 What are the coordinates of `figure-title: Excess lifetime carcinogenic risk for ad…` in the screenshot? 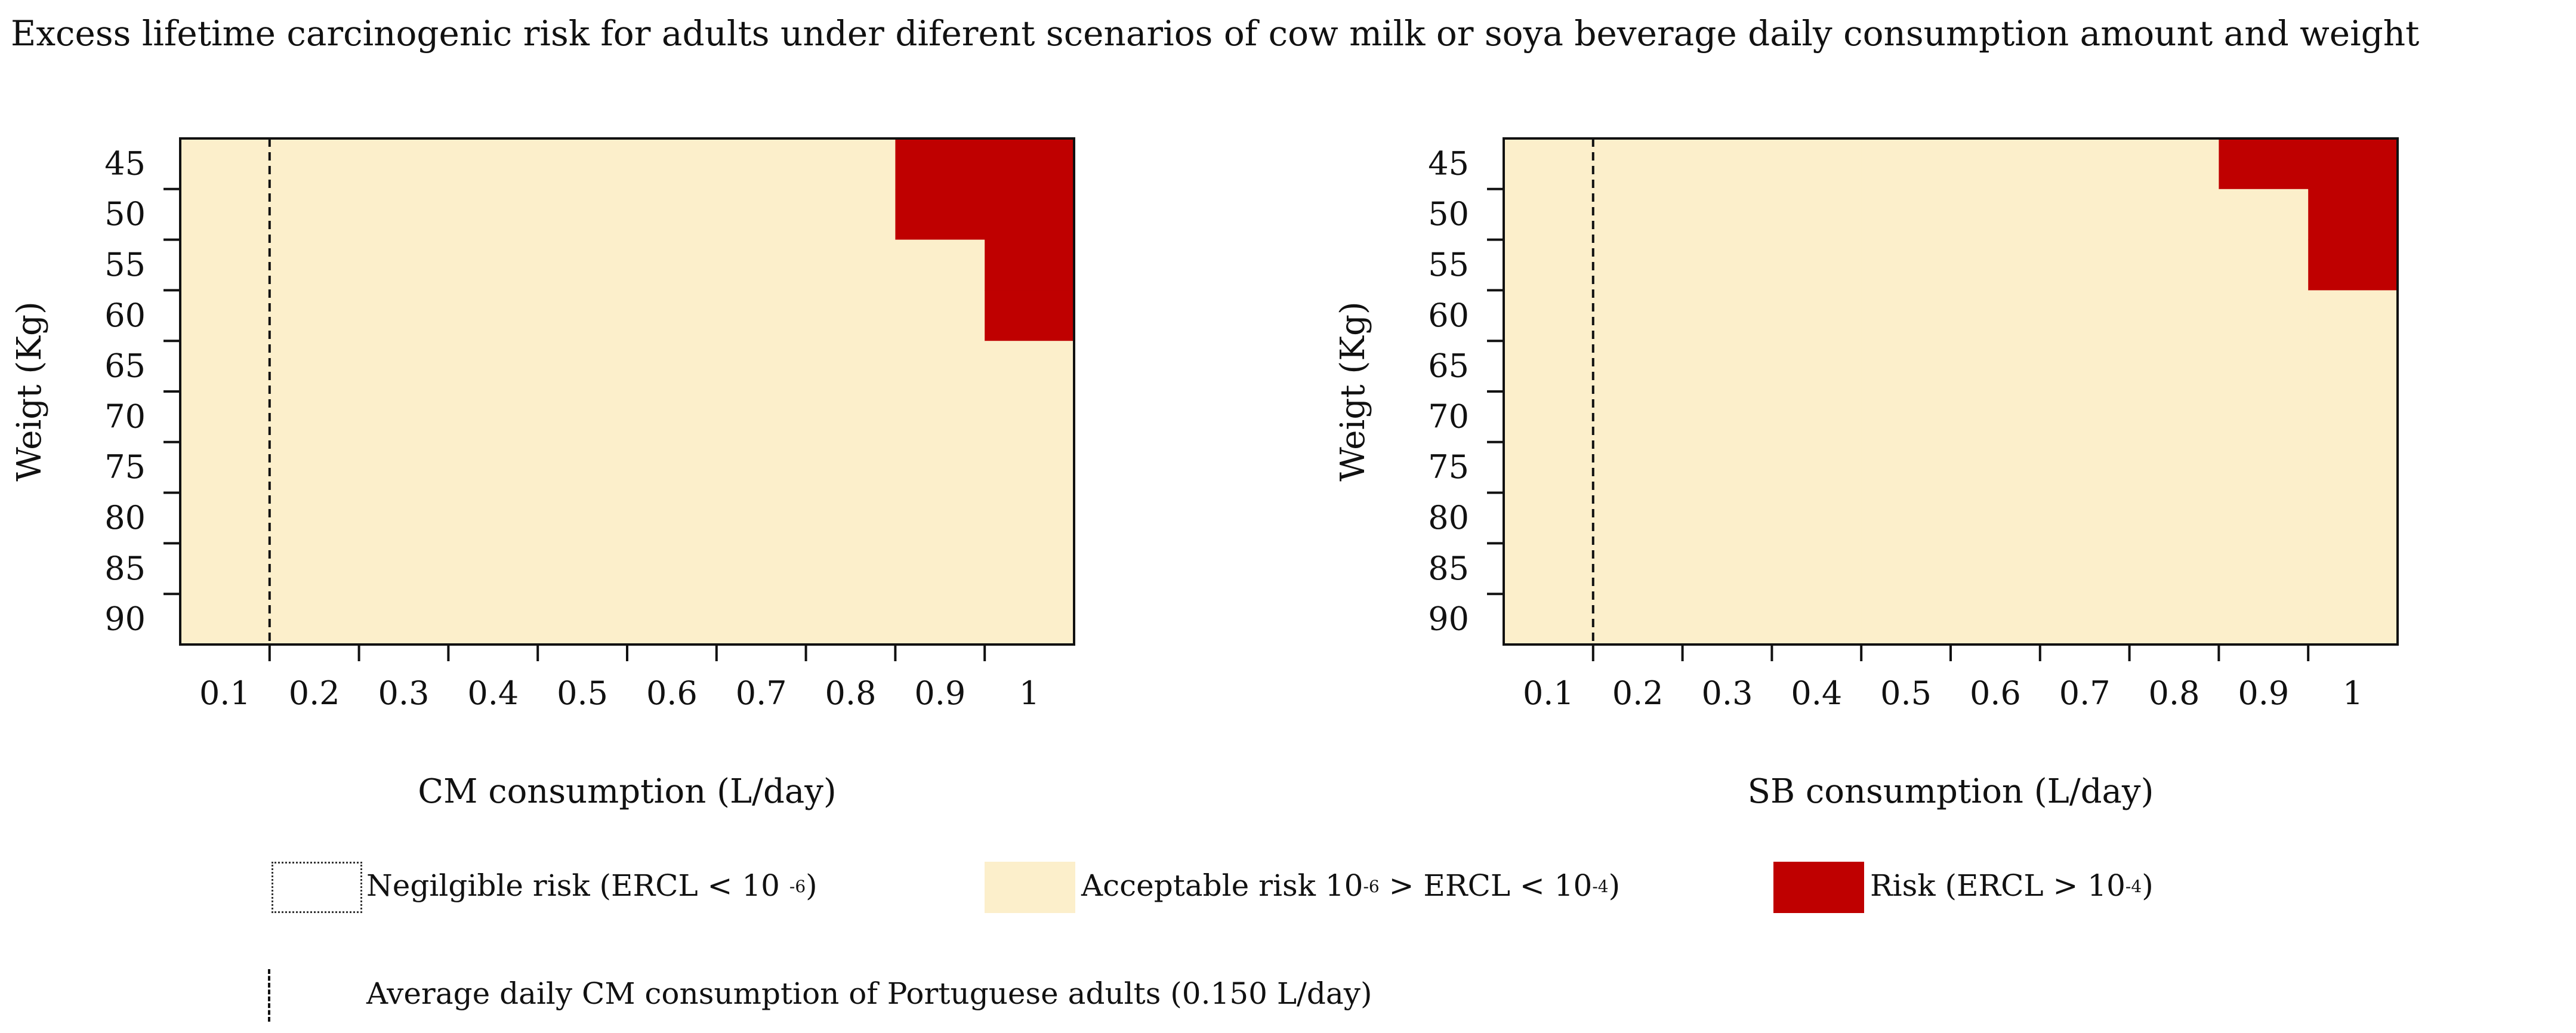 It's located at (1215, 33).